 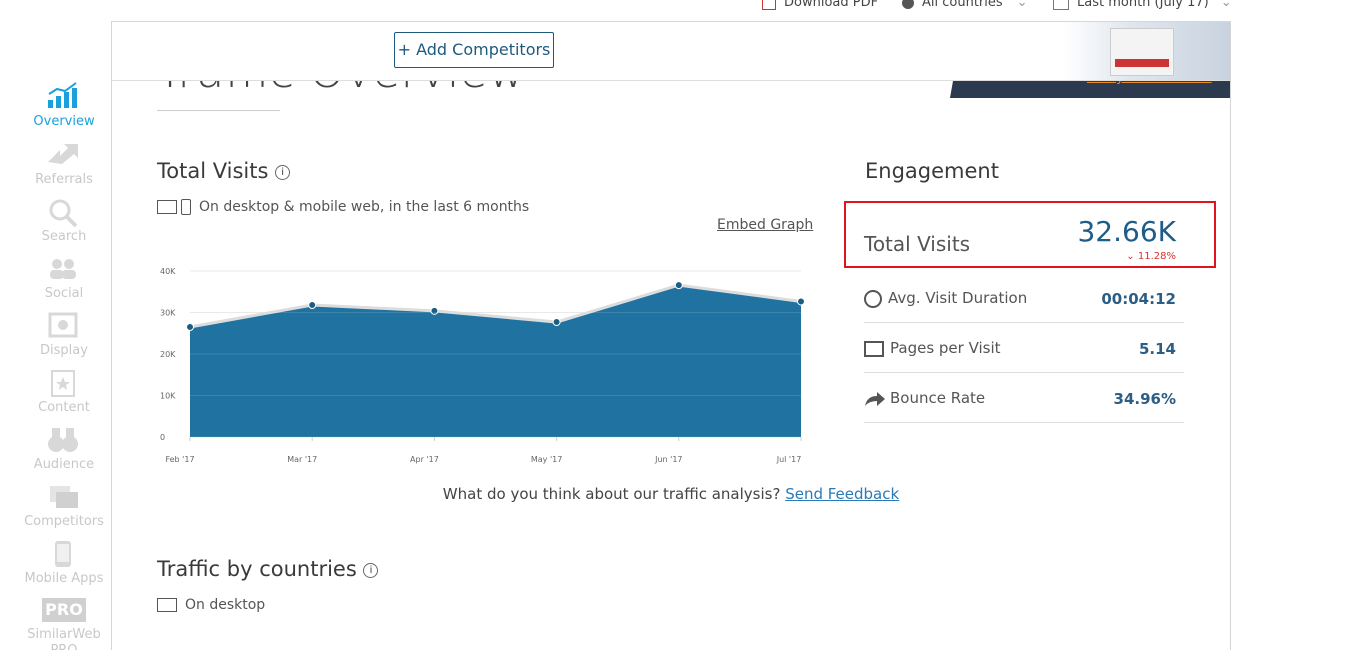 I want to click on nav-overview: Overview, so click(x=64, y=121).